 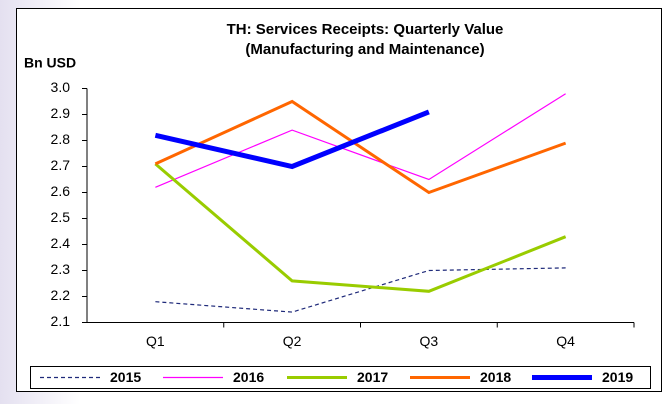 What do you see at coordinates (61, 295) in the screenshot?
I see `y-tick-label: 2.2` at bounding box center [61, 295].